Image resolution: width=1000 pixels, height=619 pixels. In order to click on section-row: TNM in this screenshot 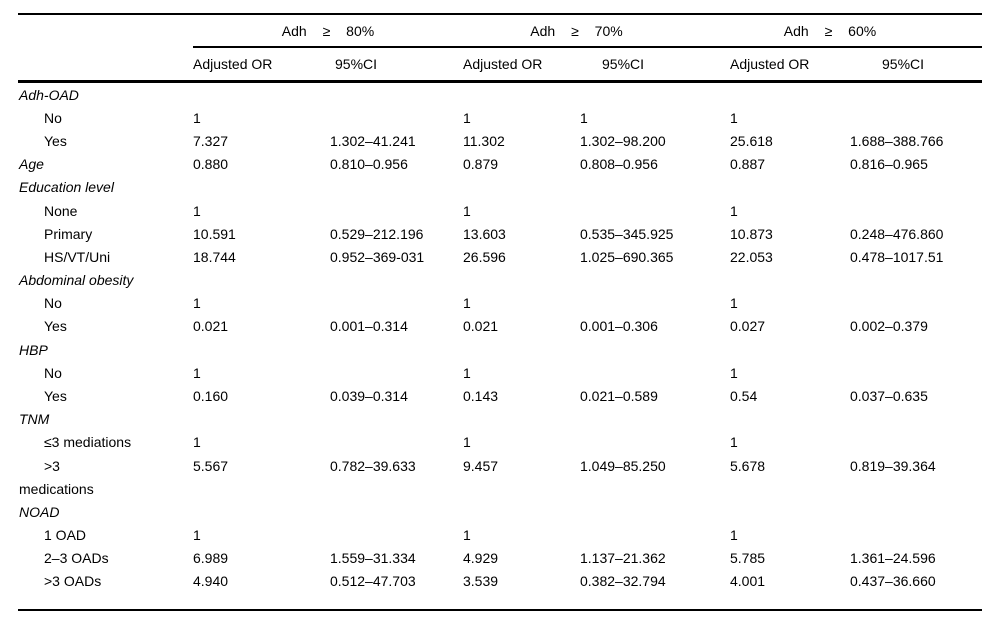, I will do `click(500, 419)`.